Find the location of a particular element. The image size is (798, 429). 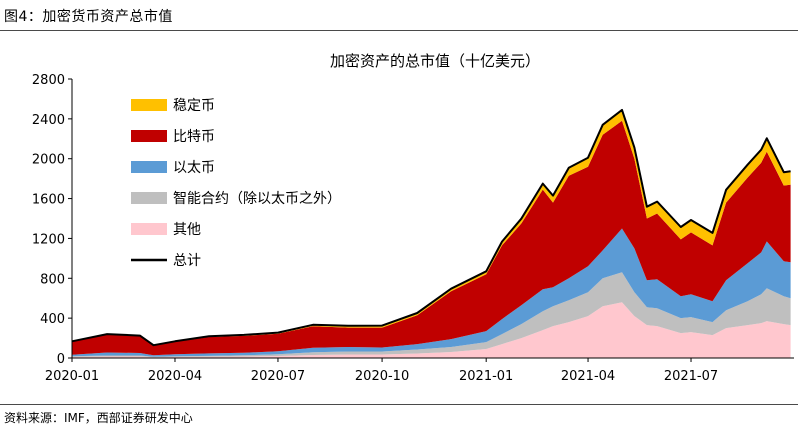

legend-swatch-smart_contract is located at coordinates (149, 198).